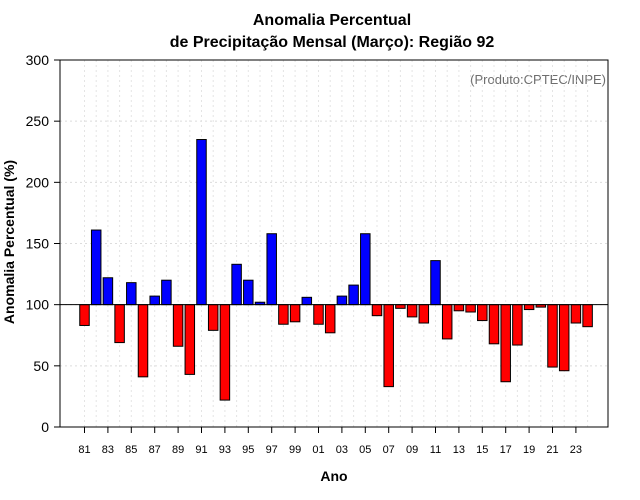 This screenshot has height=500, width=640. Describe the element at coordinates (38, 182) in the screenshot. I see `y-tick-label: 200` at that location.